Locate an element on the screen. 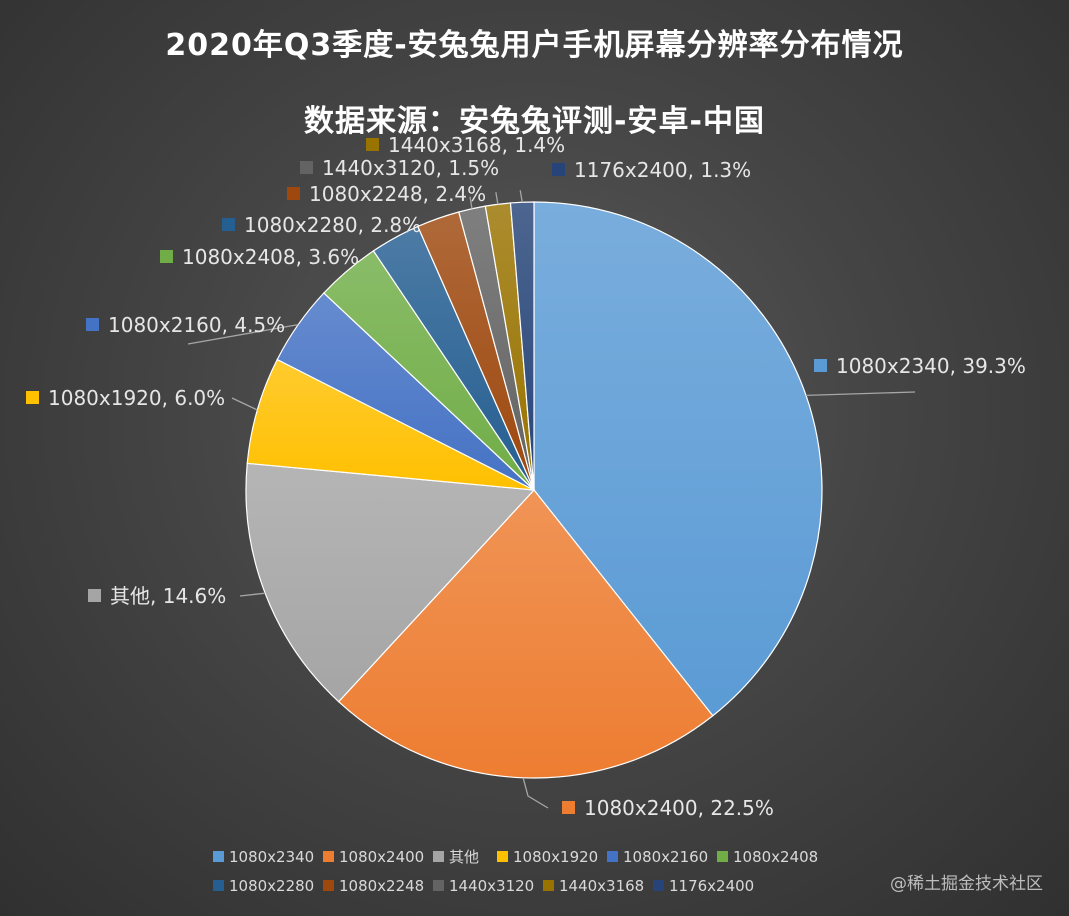 This screenshot has width=1069, height=916. data-label-1080x2400: 1080x2400, 22.5% is located at coordinates (679, 808).